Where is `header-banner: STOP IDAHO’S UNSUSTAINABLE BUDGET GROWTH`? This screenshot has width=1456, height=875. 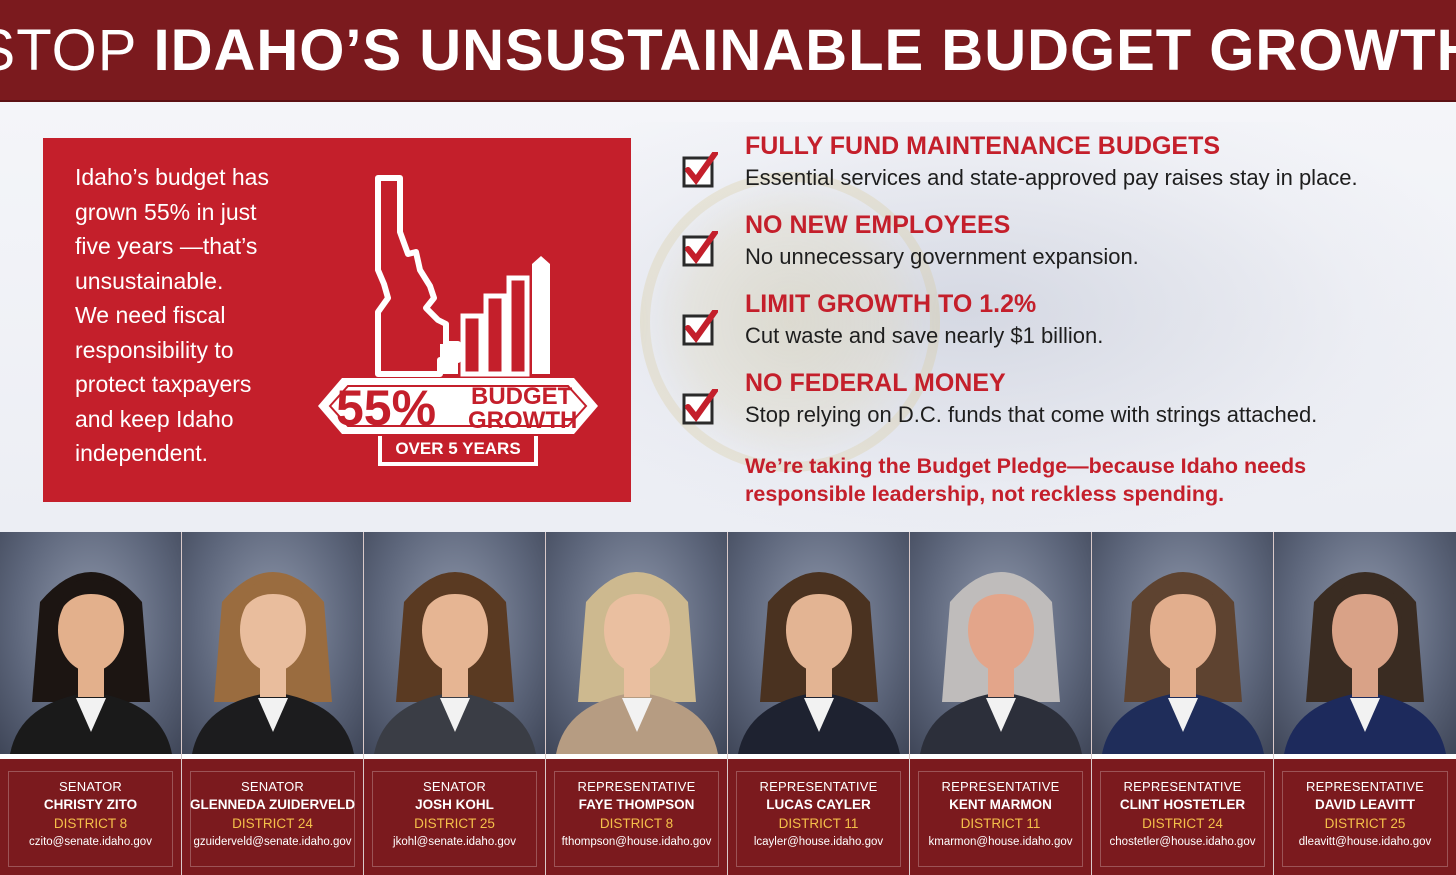 header-banner: STOP IDAHO’S UNSUSTAINABLE BUDGET GROWTH is located at coordinates (728, 51).